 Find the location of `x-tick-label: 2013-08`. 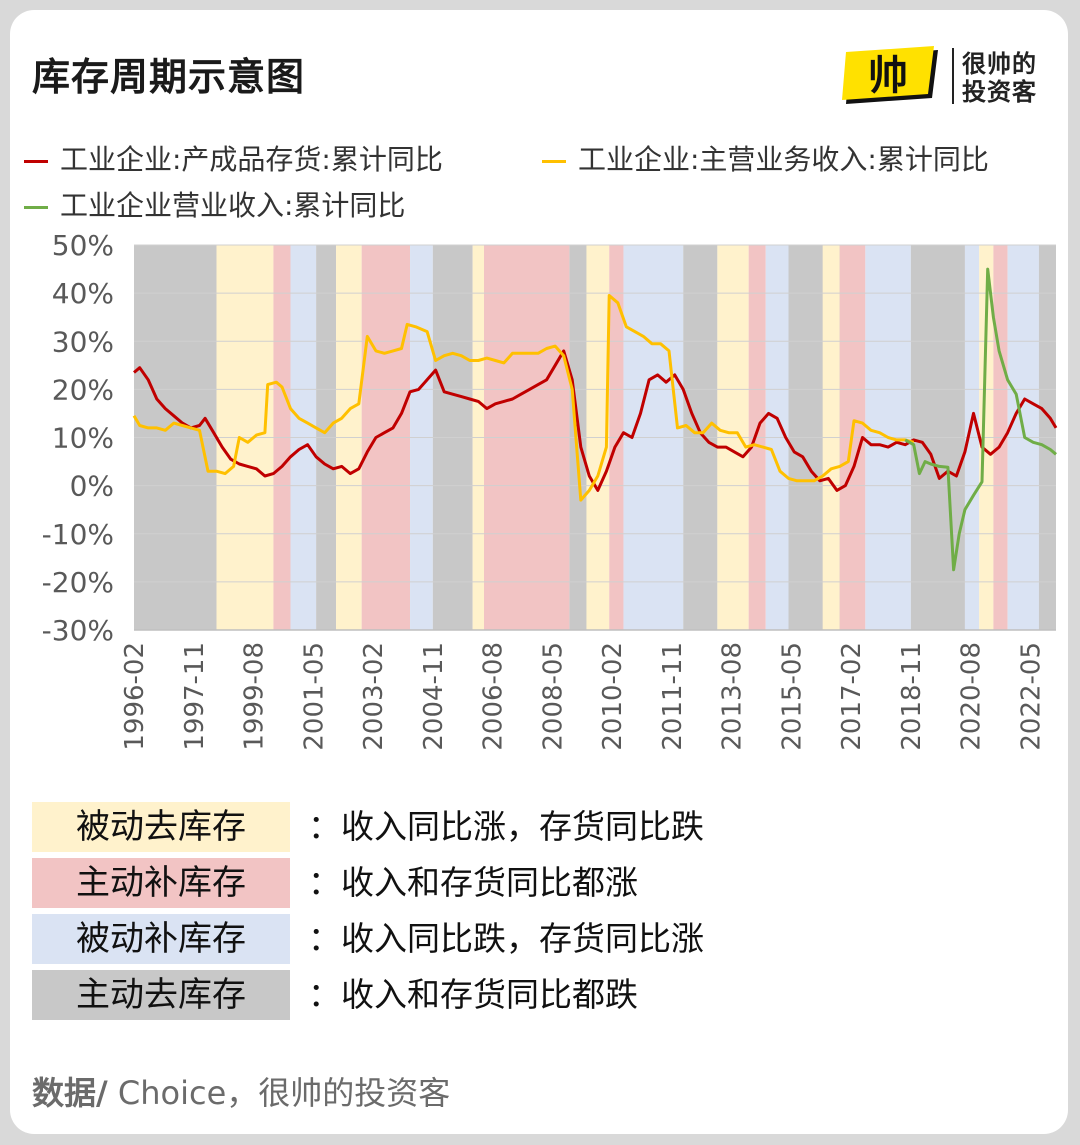

x-tick-label: 2013-08 is located at coordinates (733, 696).